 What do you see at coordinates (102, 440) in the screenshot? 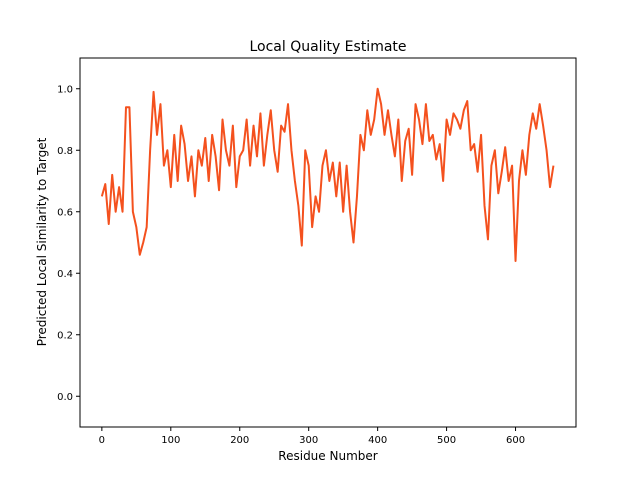
I see `x-tick-label: 0` at bounding box center [102, 440].